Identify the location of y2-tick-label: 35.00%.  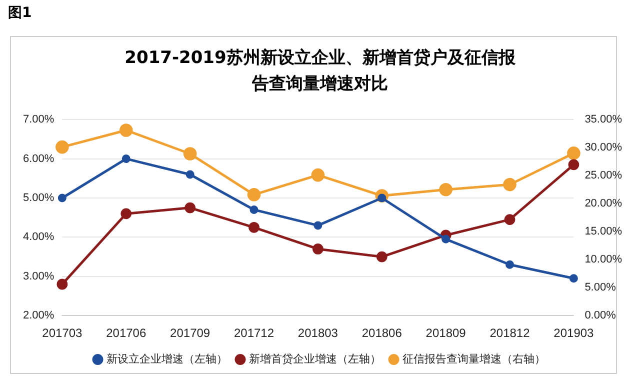
(603, 120).